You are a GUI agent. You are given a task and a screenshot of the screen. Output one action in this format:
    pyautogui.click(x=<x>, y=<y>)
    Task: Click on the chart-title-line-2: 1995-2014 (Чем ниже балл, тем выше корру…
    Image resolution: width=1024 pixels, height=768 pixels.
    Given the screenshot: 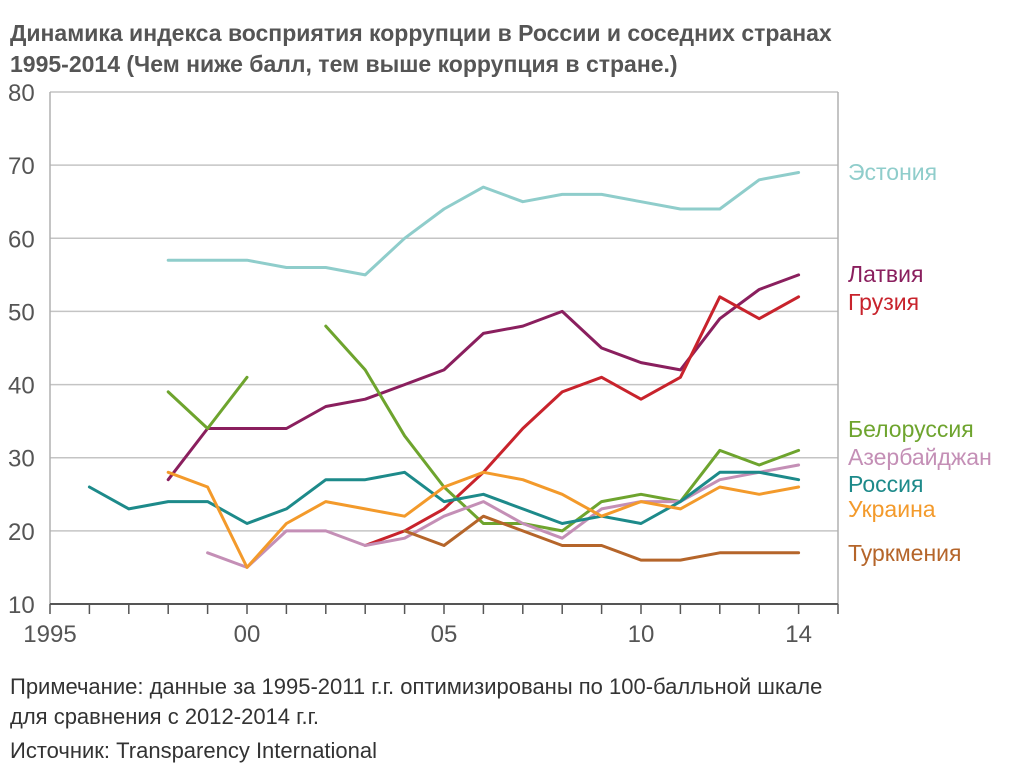 What is the action you would take?
    pyautogui.click(x=344, y=64)
    